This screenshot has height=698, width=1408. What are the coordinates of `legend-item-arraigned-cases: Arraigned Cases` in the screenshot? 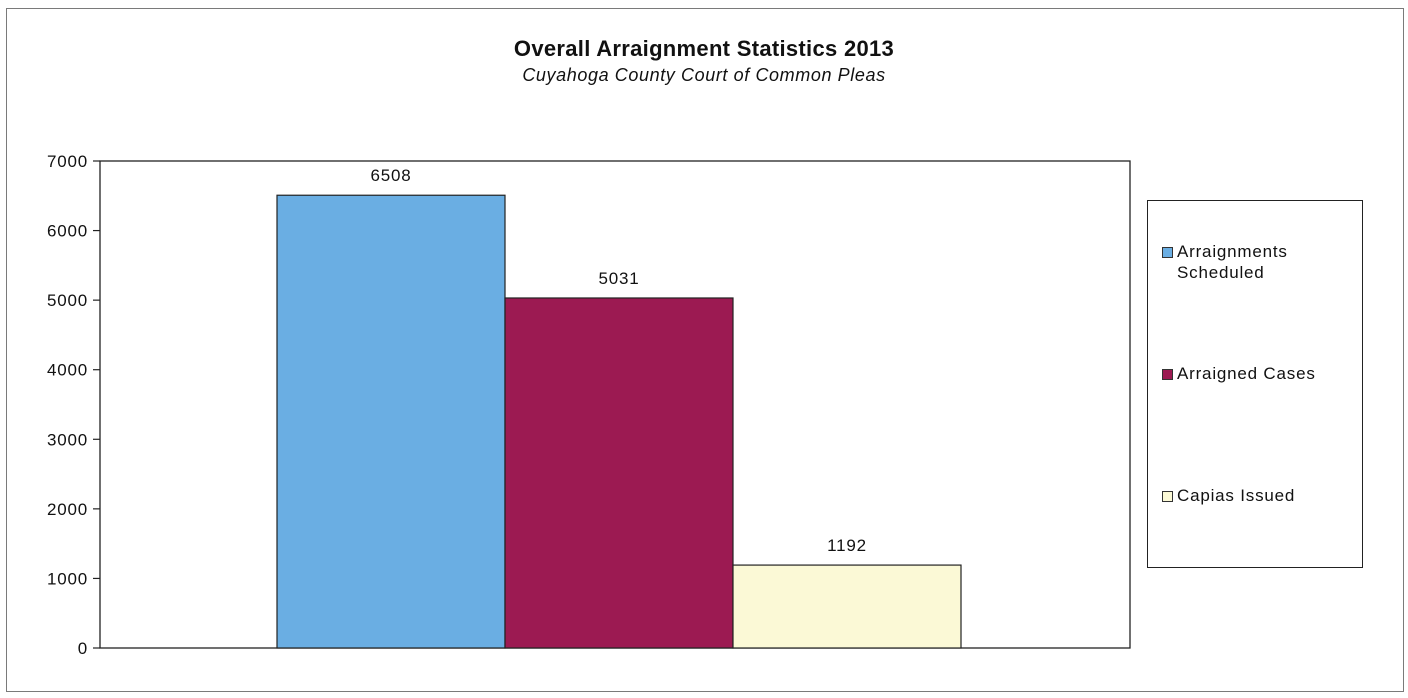 It's located at (1254, 373).